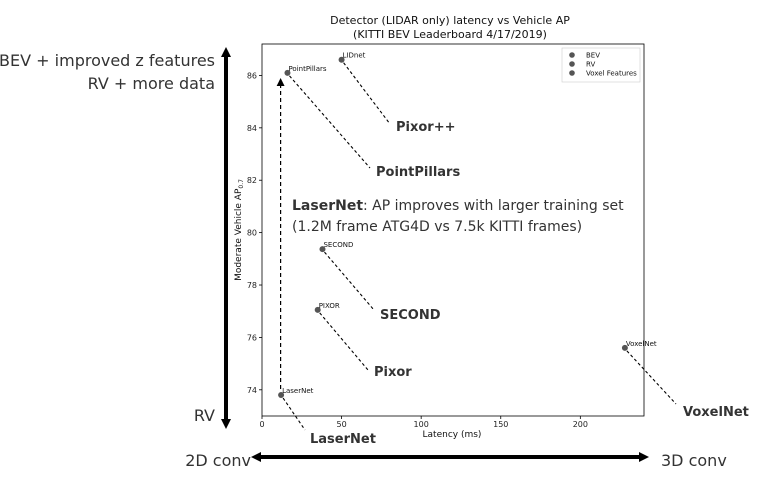  I want to click on data-point-second, so click(322, 249).